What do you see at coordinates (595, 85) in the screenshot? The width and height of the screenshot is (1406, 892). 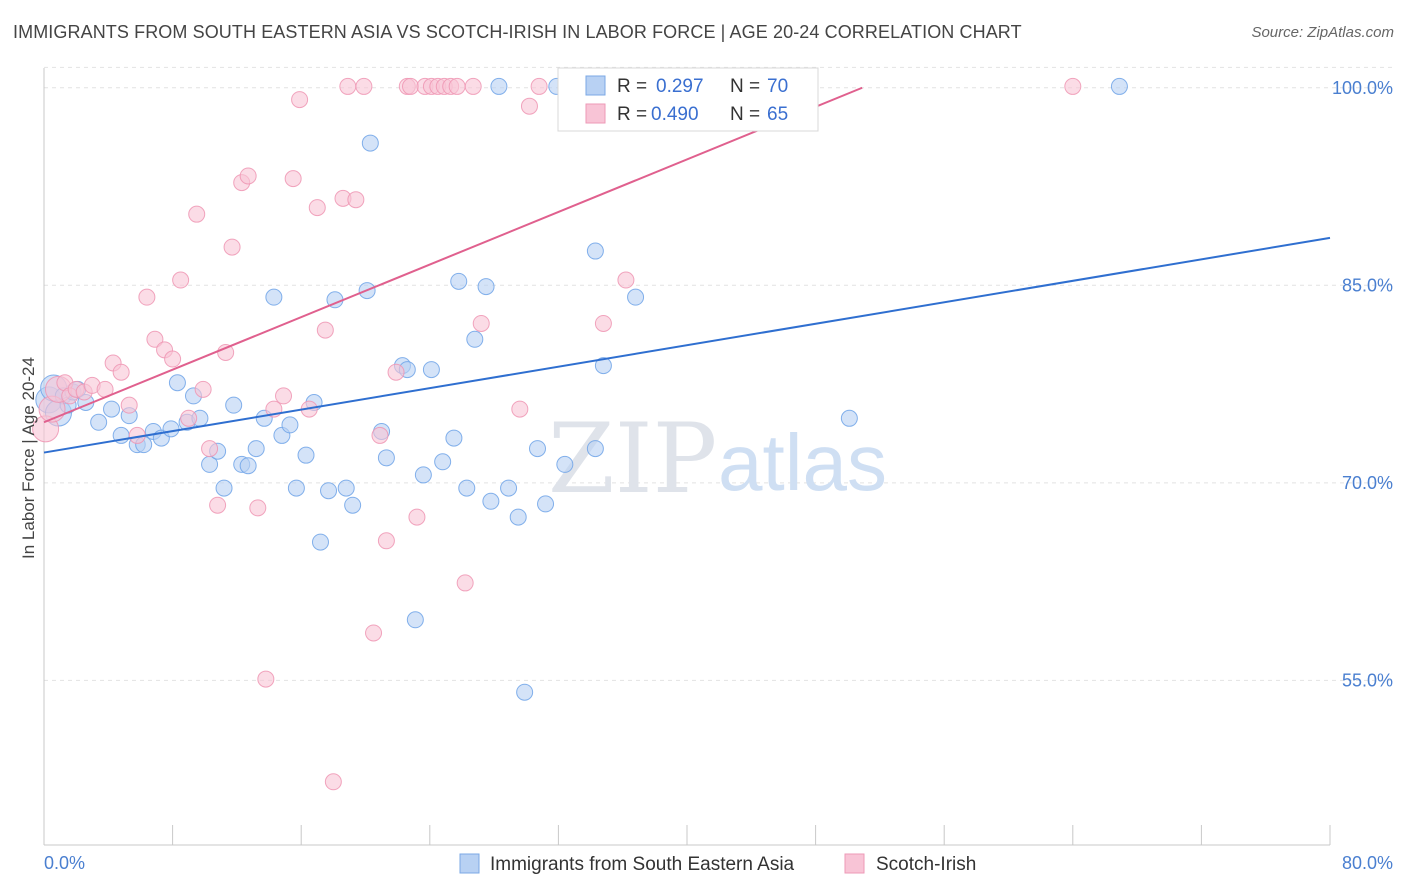 I see `legend-swatch-blue` at bounding box center [595, 85].